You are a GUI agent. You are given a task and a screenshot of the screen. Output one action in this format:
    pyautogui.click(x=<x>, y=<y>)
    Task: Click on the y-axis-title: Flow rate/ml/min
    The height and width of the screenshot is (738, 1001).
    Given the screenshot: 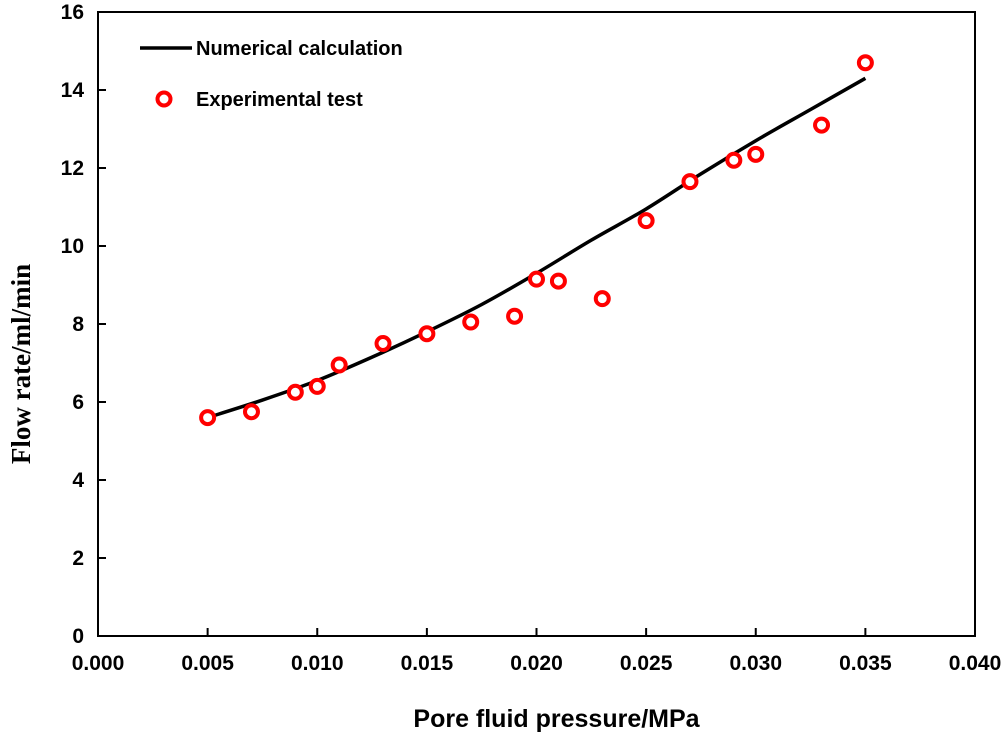 What is the action you would take?
    pyautogui.click(x=21, y=364)
    